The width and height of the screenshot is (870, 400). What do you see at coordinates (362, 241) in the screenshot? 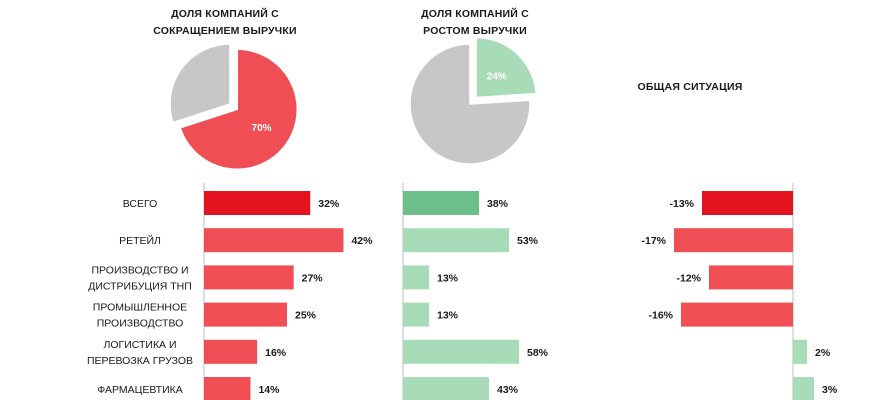
I see `decline-bar-label-1: 42%` at bounding box center [362, 241].